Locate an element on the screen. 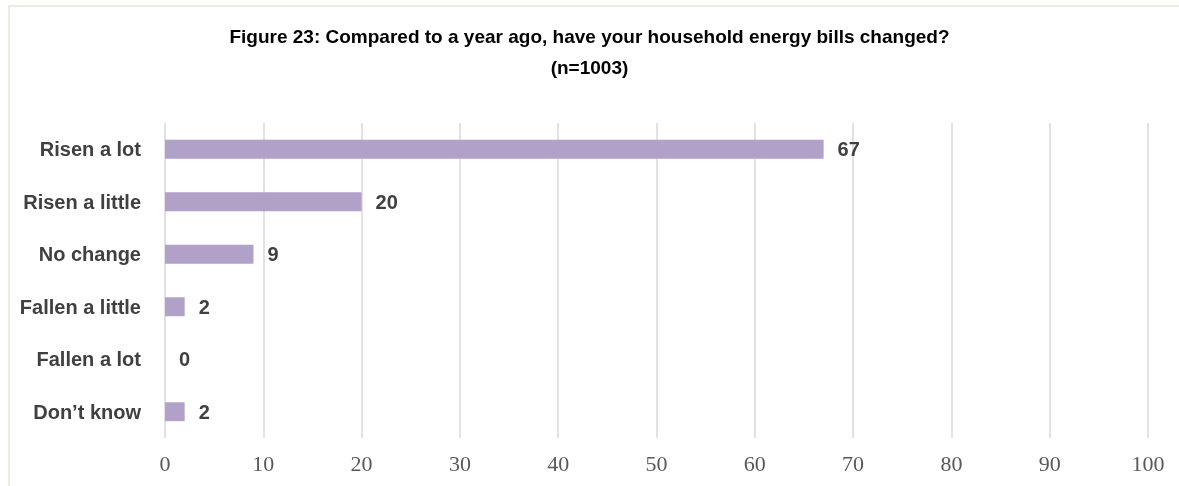  x-tick-label: 60 is located at coordinates (754, 463).